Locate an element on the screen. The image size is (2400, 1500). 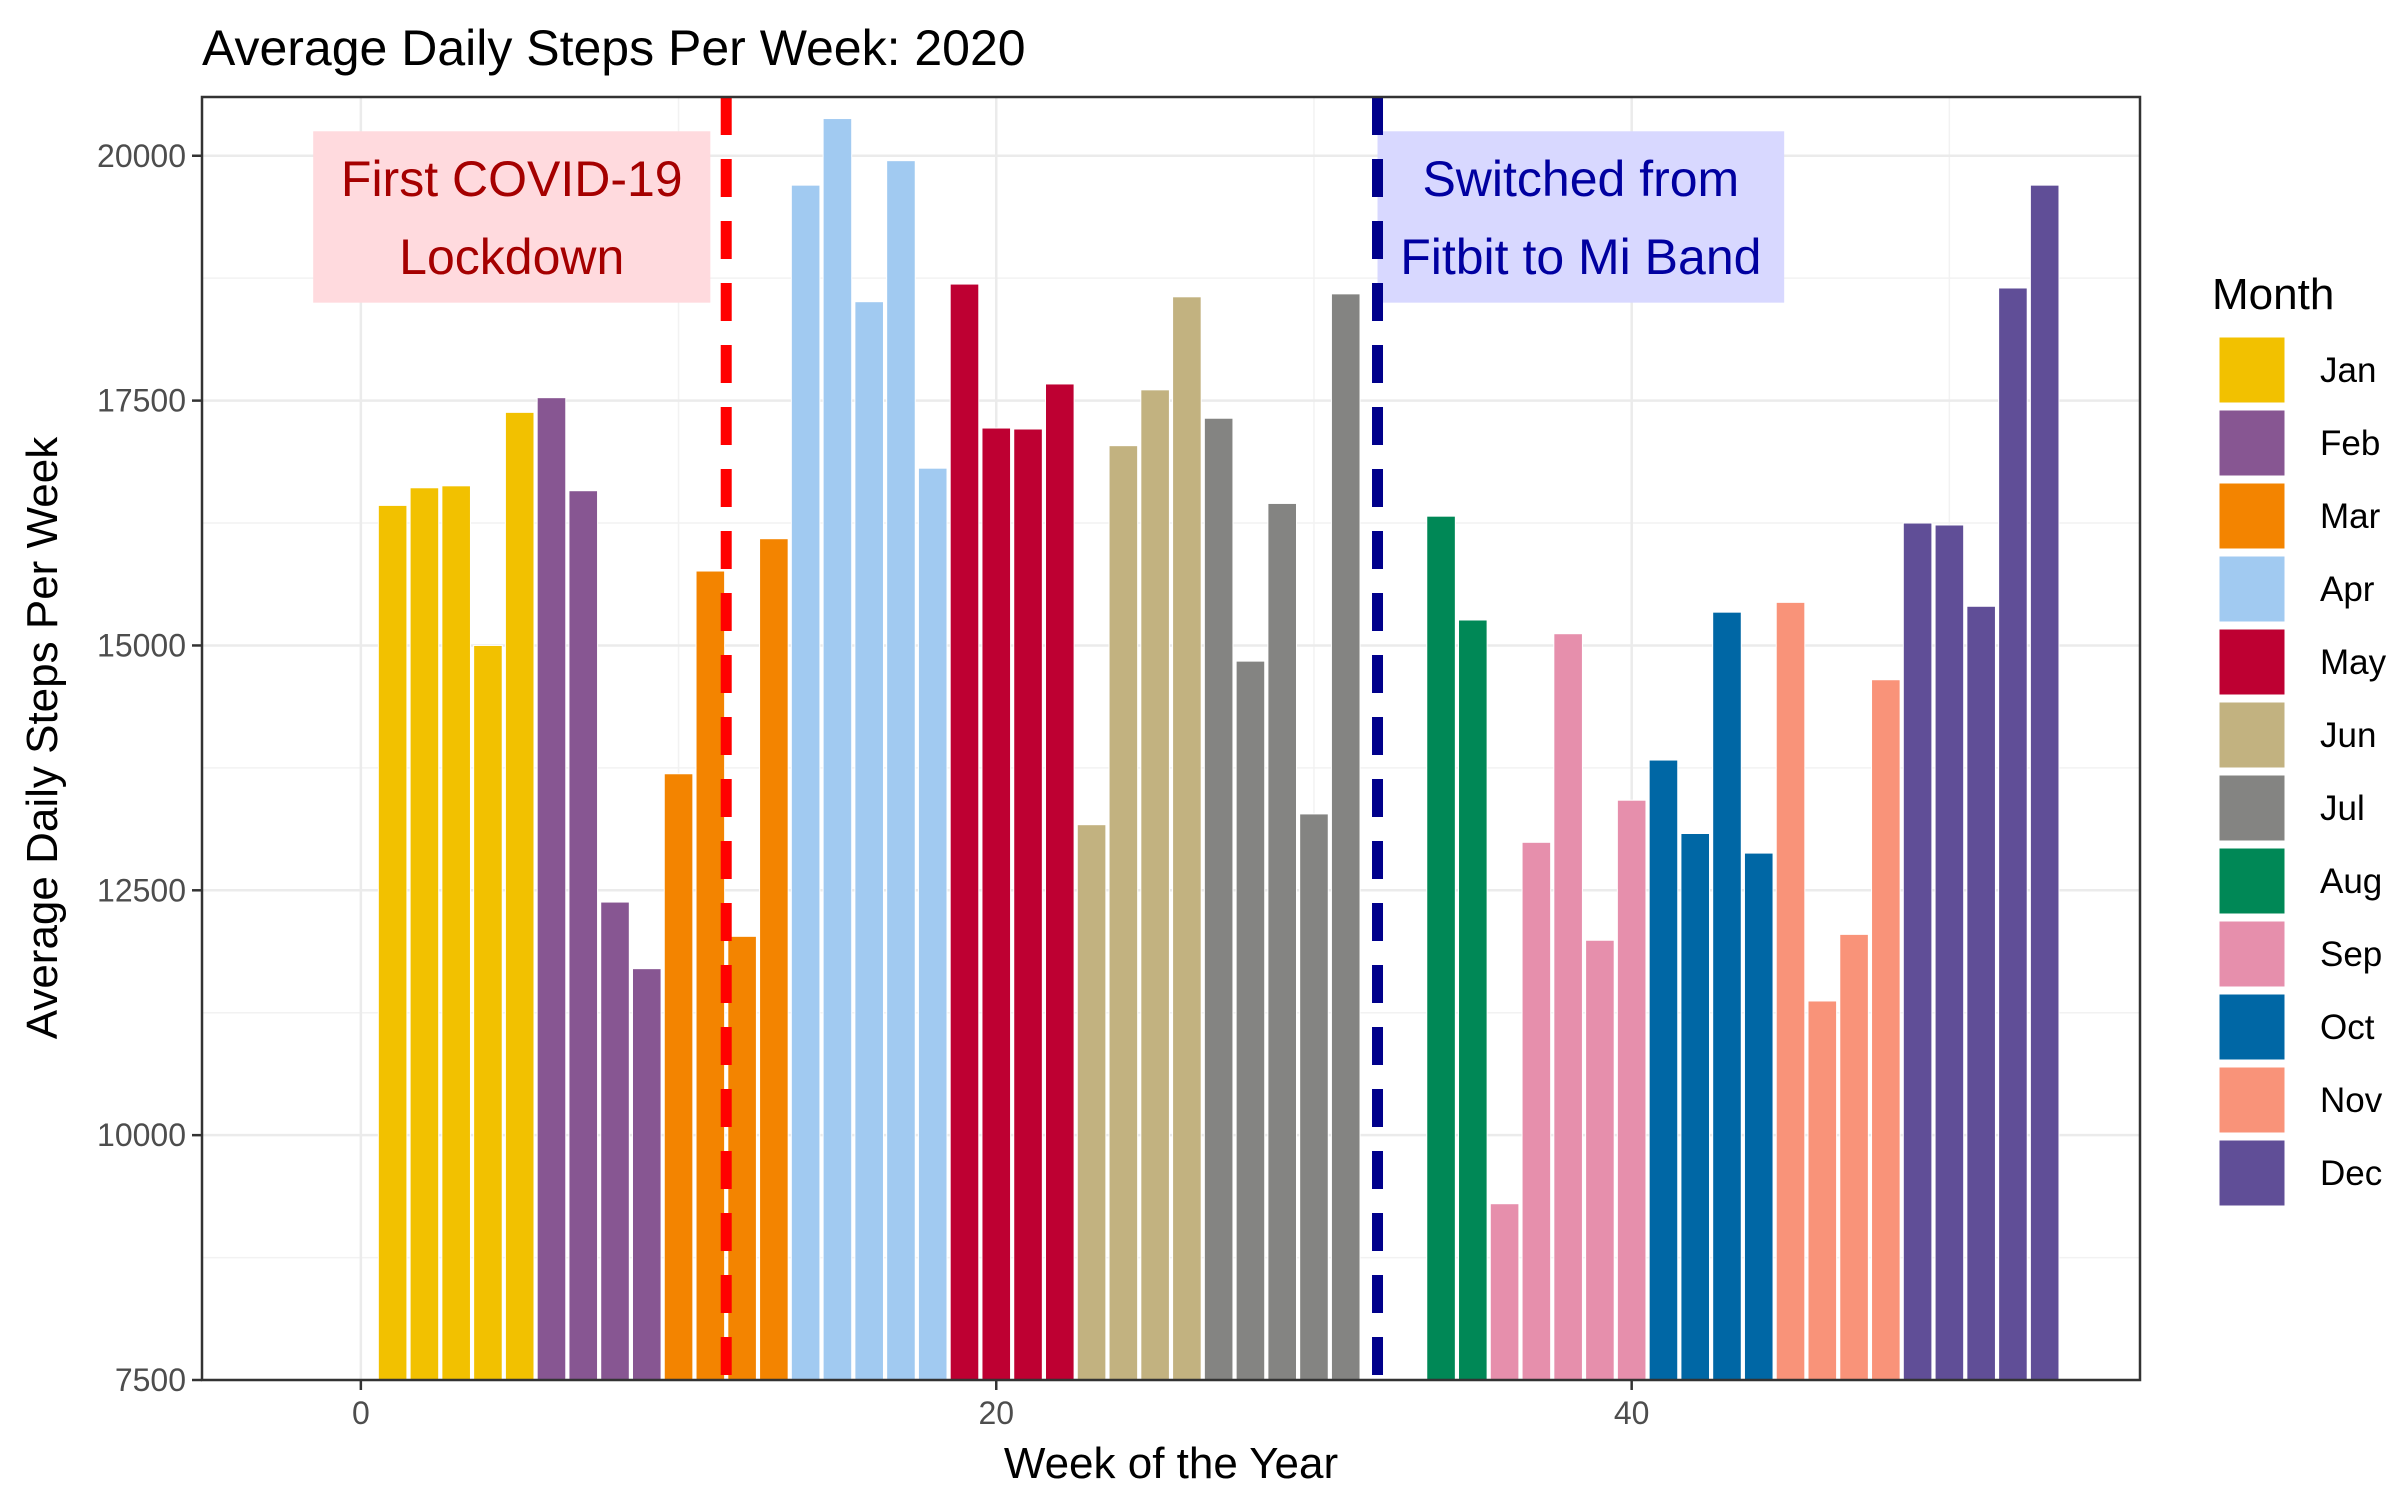
x-tick-label-20: 20 is located at coordinates (996, 1413).